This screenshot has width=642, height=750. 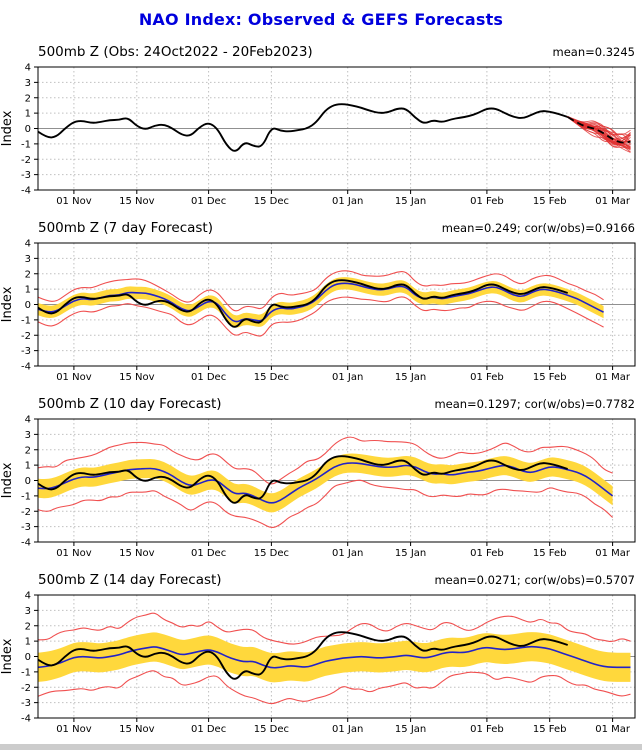 What do you see at coordinates (26, 351) in the screenshot?
I see `y-tick-label: -3` at bounding box center [26, 351].